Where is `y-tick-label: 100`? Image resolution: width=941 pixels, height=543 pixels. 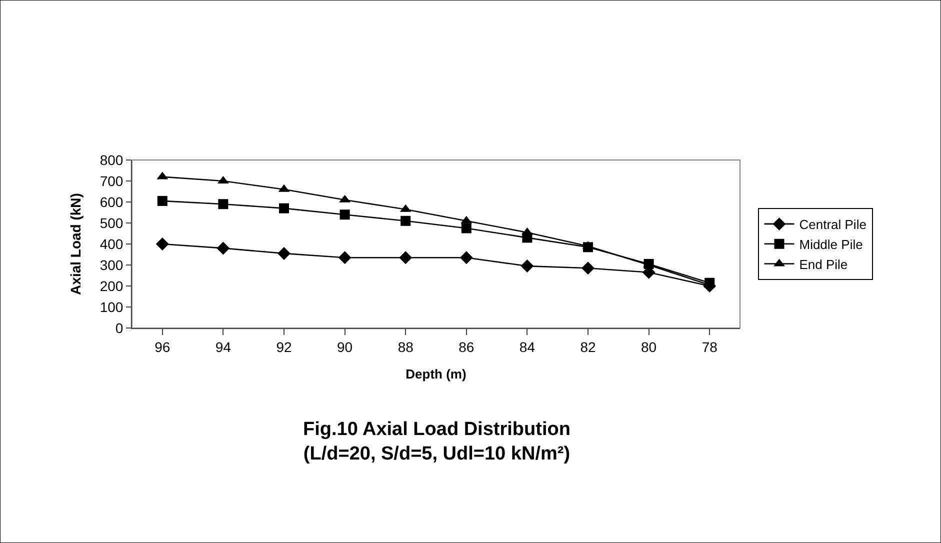 y-tick-label: 100 is located at coordinates (112, 306).